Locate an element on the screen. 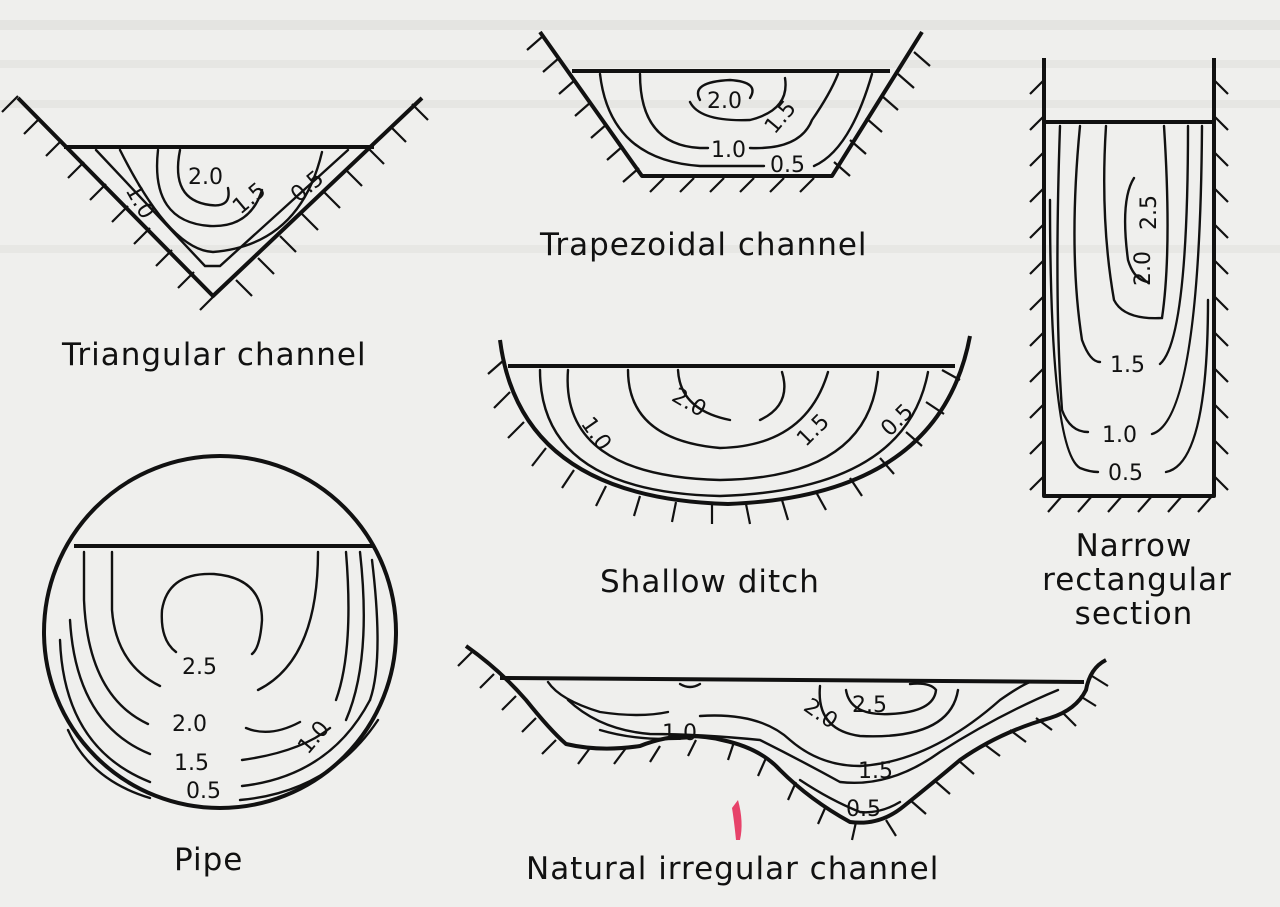 The height and width of the screenshot is (907, 1280). red-ink-mark is located at coordinates (737, 820).